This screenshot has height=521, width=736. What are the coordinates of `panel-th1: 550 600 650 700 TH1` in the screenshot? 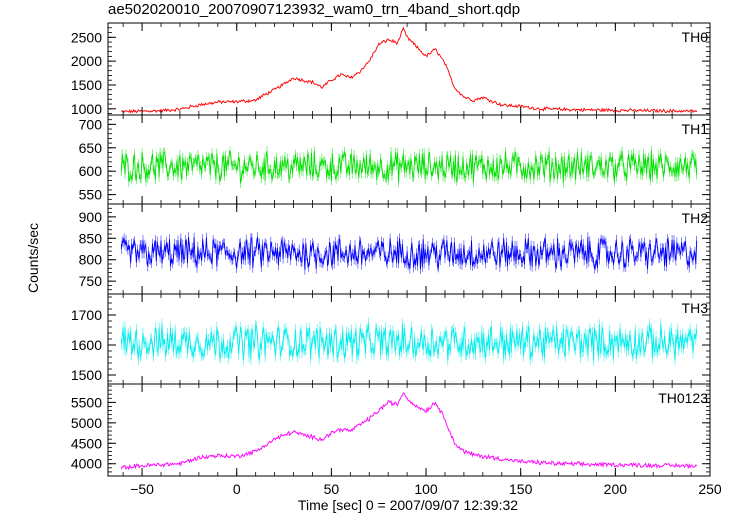 It's located at (395, 159).